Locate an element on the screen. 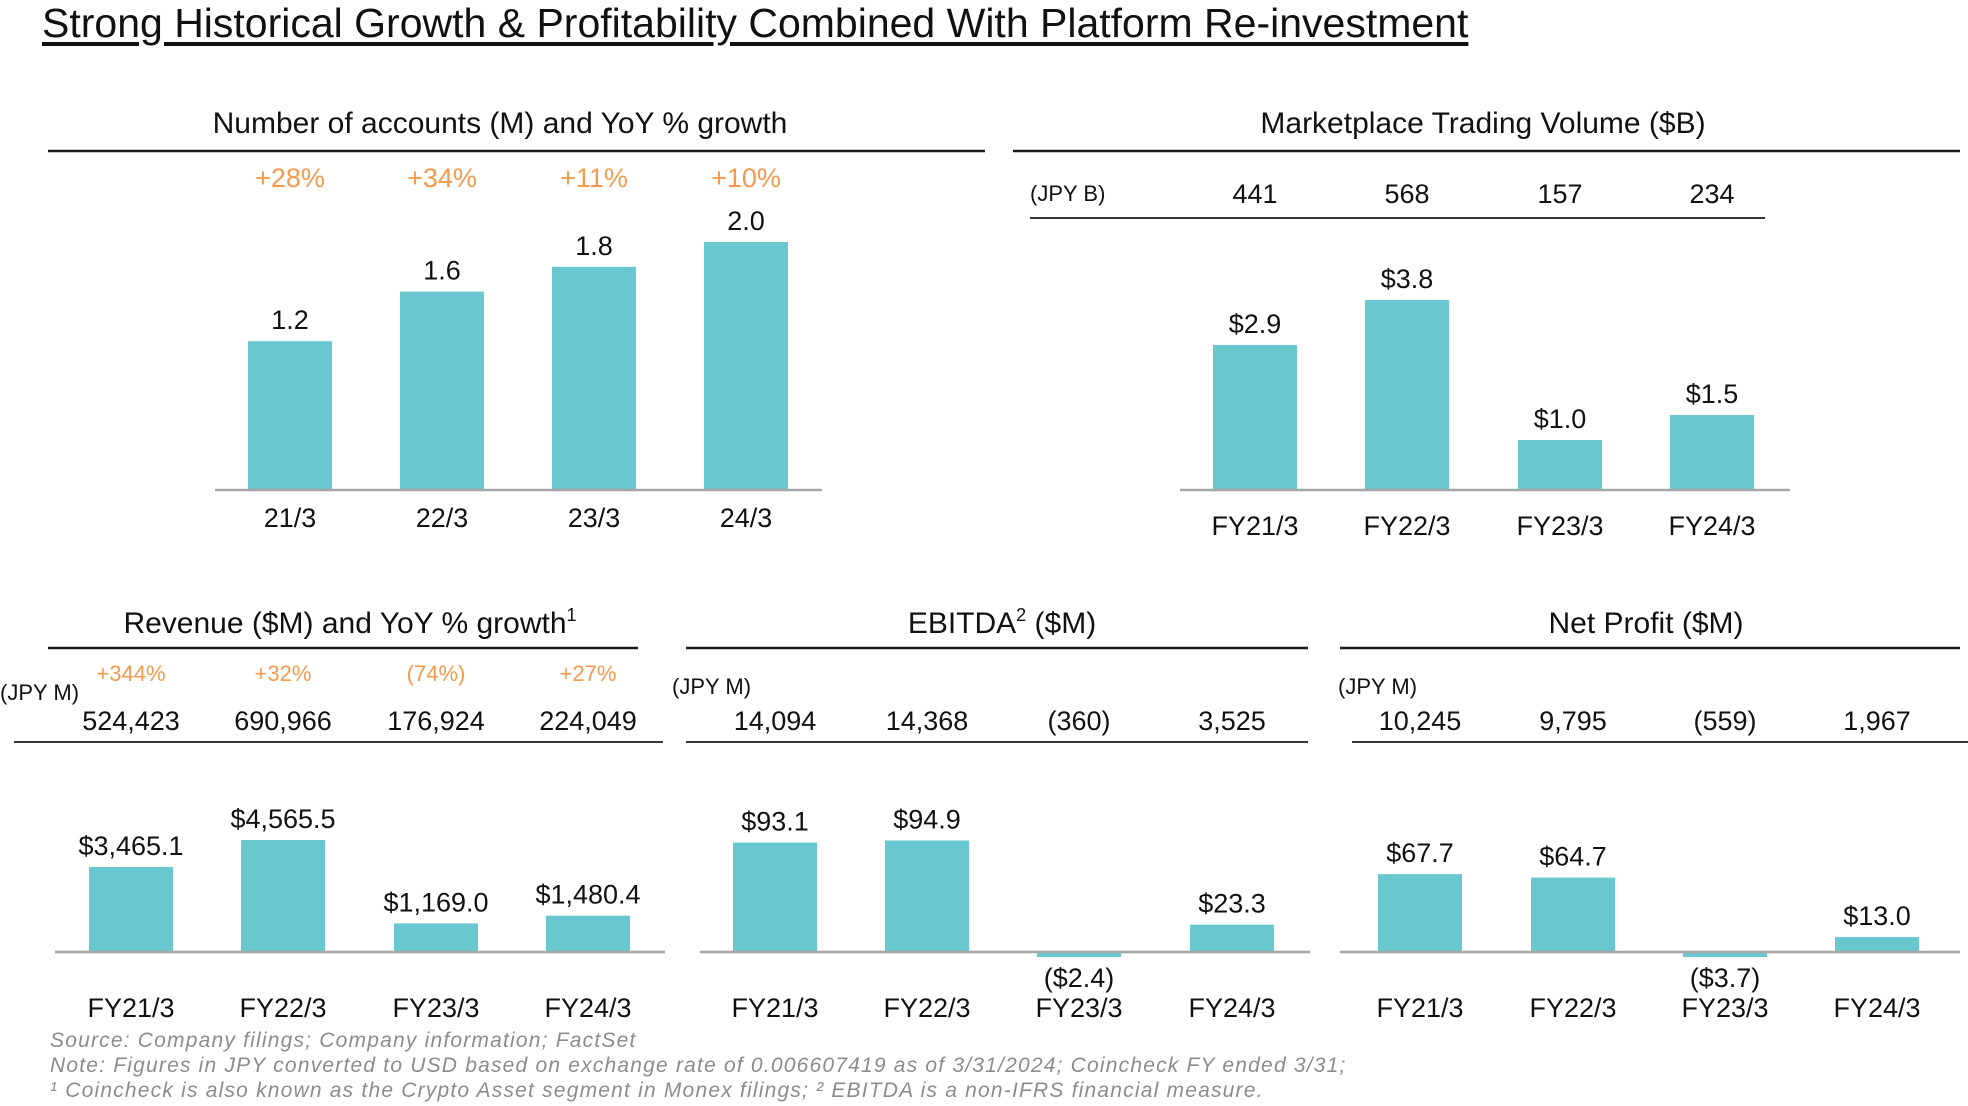 This screenshot has width=1968, height=1106. chart5-category-label: FY24/3 is located at coordinates (1876, 1008).